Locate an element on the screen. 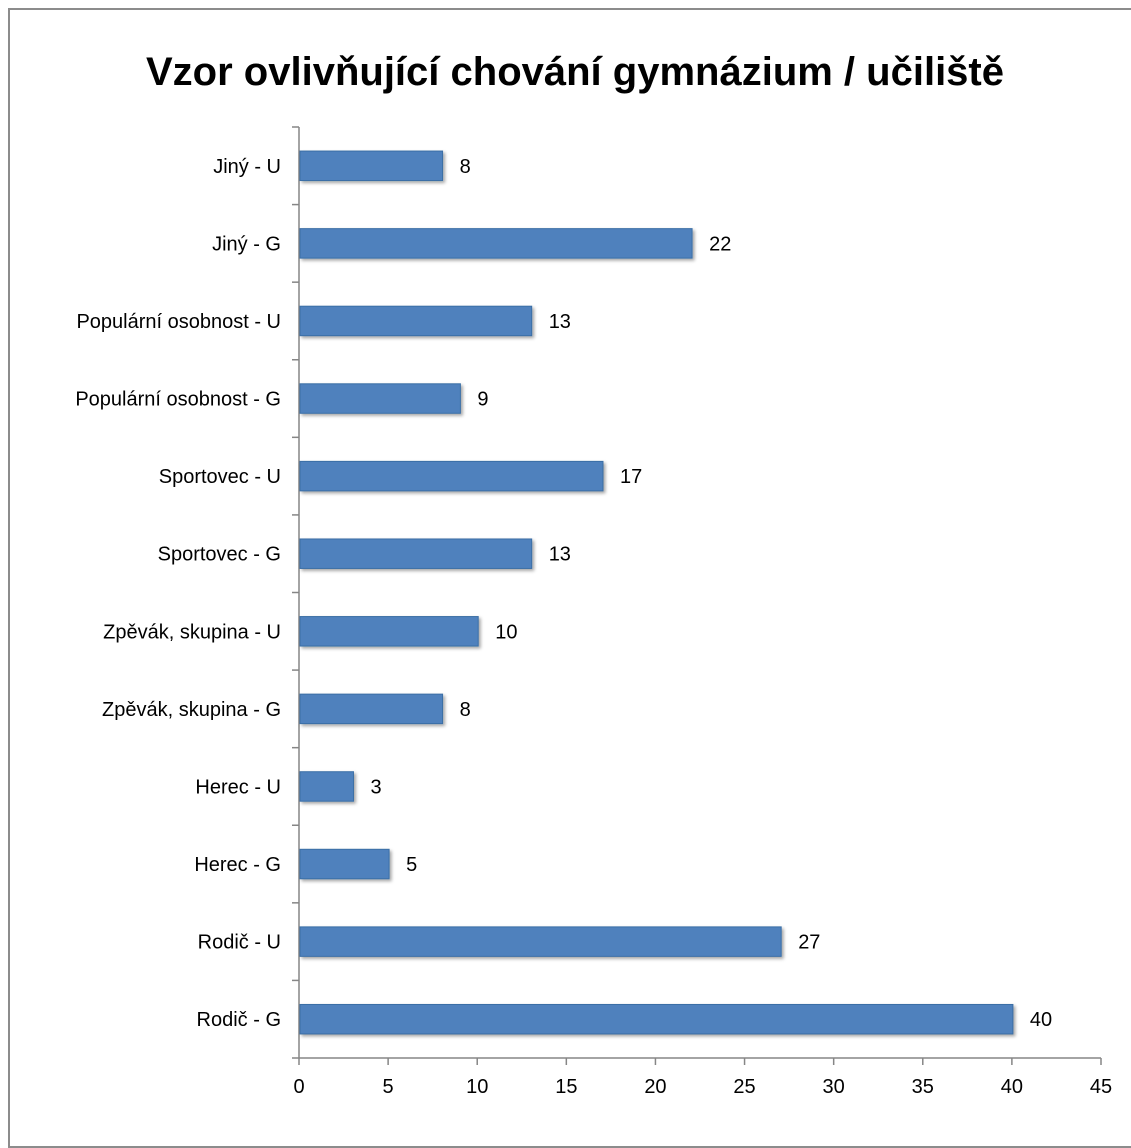 This screenshot has width=1131, height=1148. x-tick-label: 10 is located at coordinates (477, 1087).